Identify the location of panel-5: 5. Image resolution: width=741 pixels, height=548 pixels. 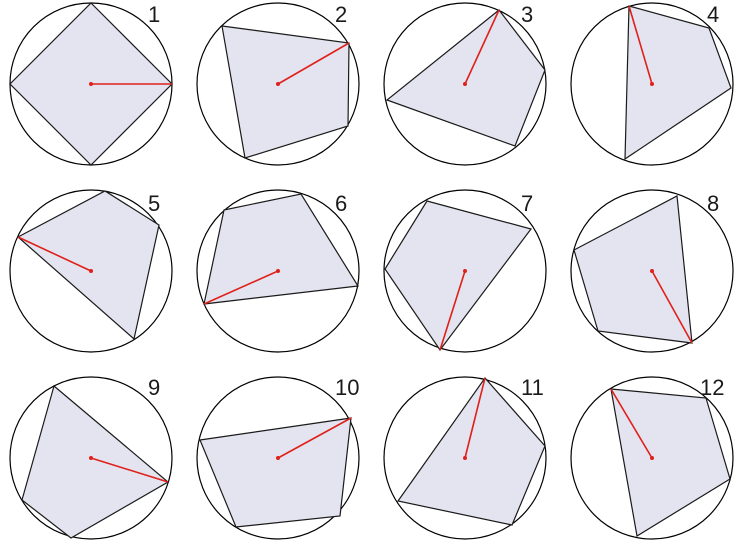
(91, 271).